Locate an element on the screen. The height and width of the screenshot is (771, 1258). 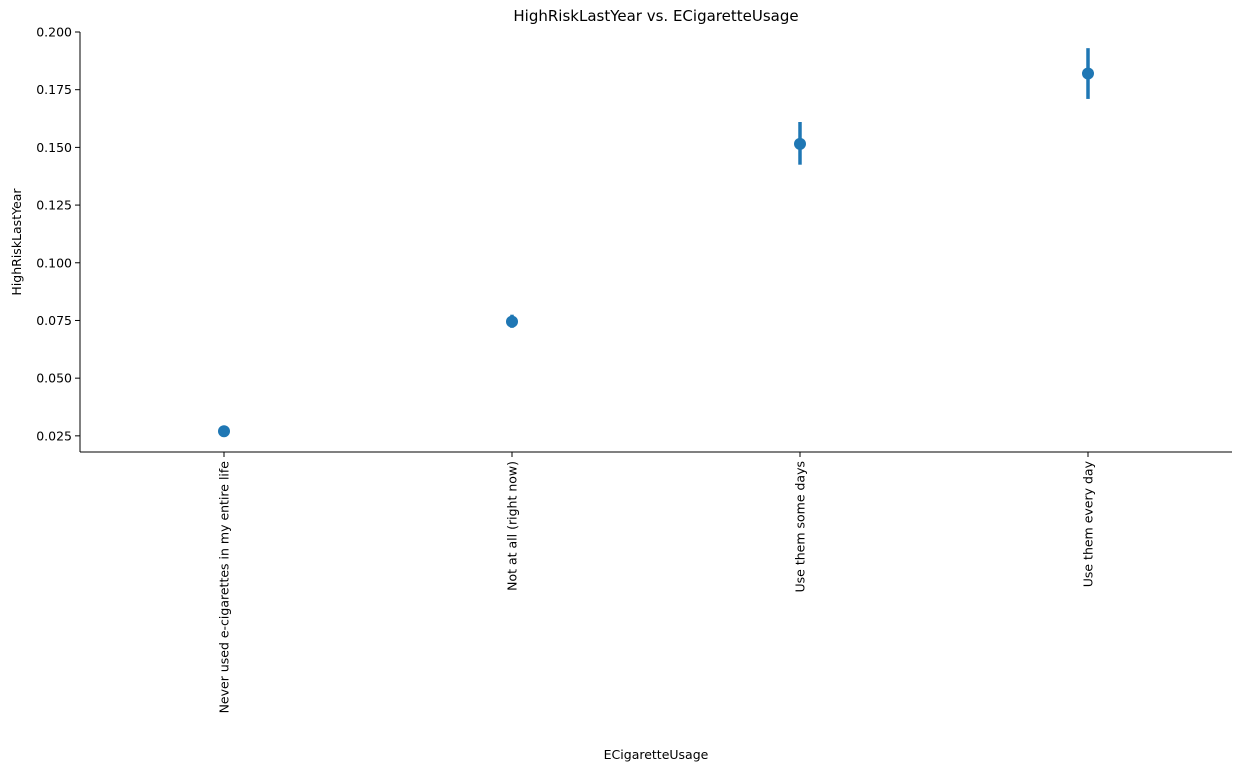
x-axis-title: ECigaretteUsage is located at coordinates (656, 754).